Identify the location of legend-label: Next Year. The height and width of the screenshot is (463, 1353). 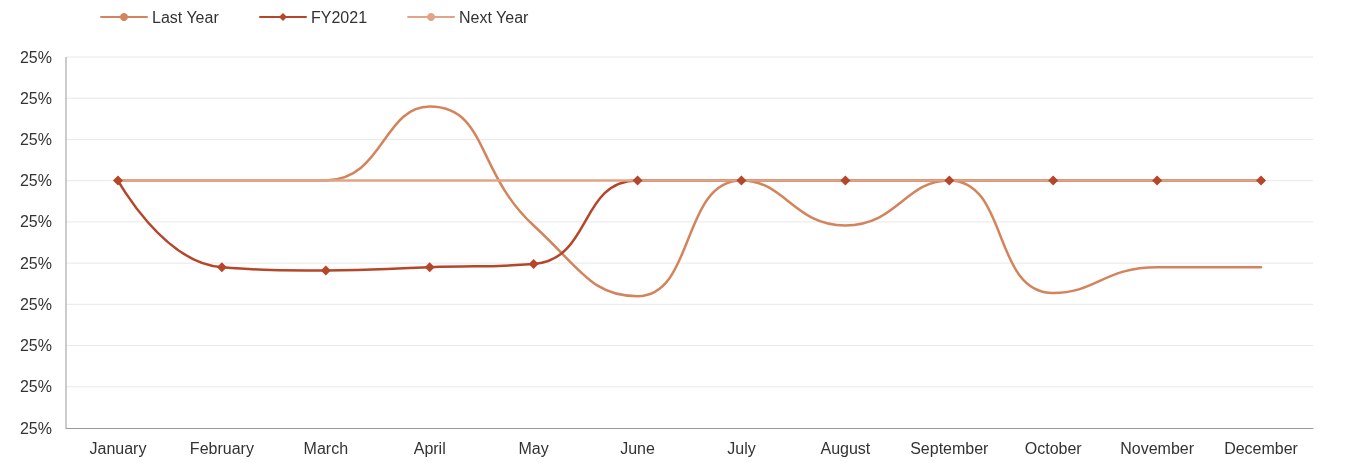
(494, 17).